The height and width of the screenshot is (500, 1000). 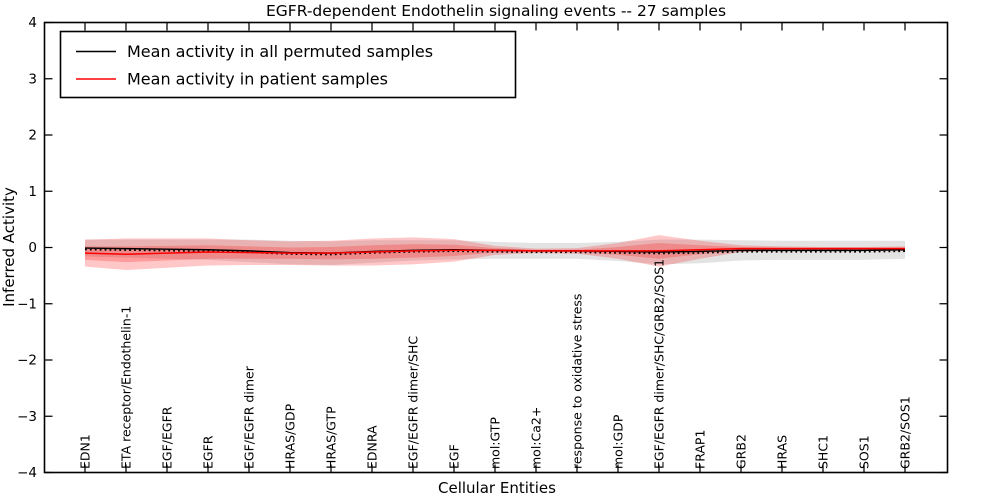 What do you see at coordinates (331, 437) in the screenshot?
I see `x-tick-label: HRAS/GTP` at bounding box center [331, 437].